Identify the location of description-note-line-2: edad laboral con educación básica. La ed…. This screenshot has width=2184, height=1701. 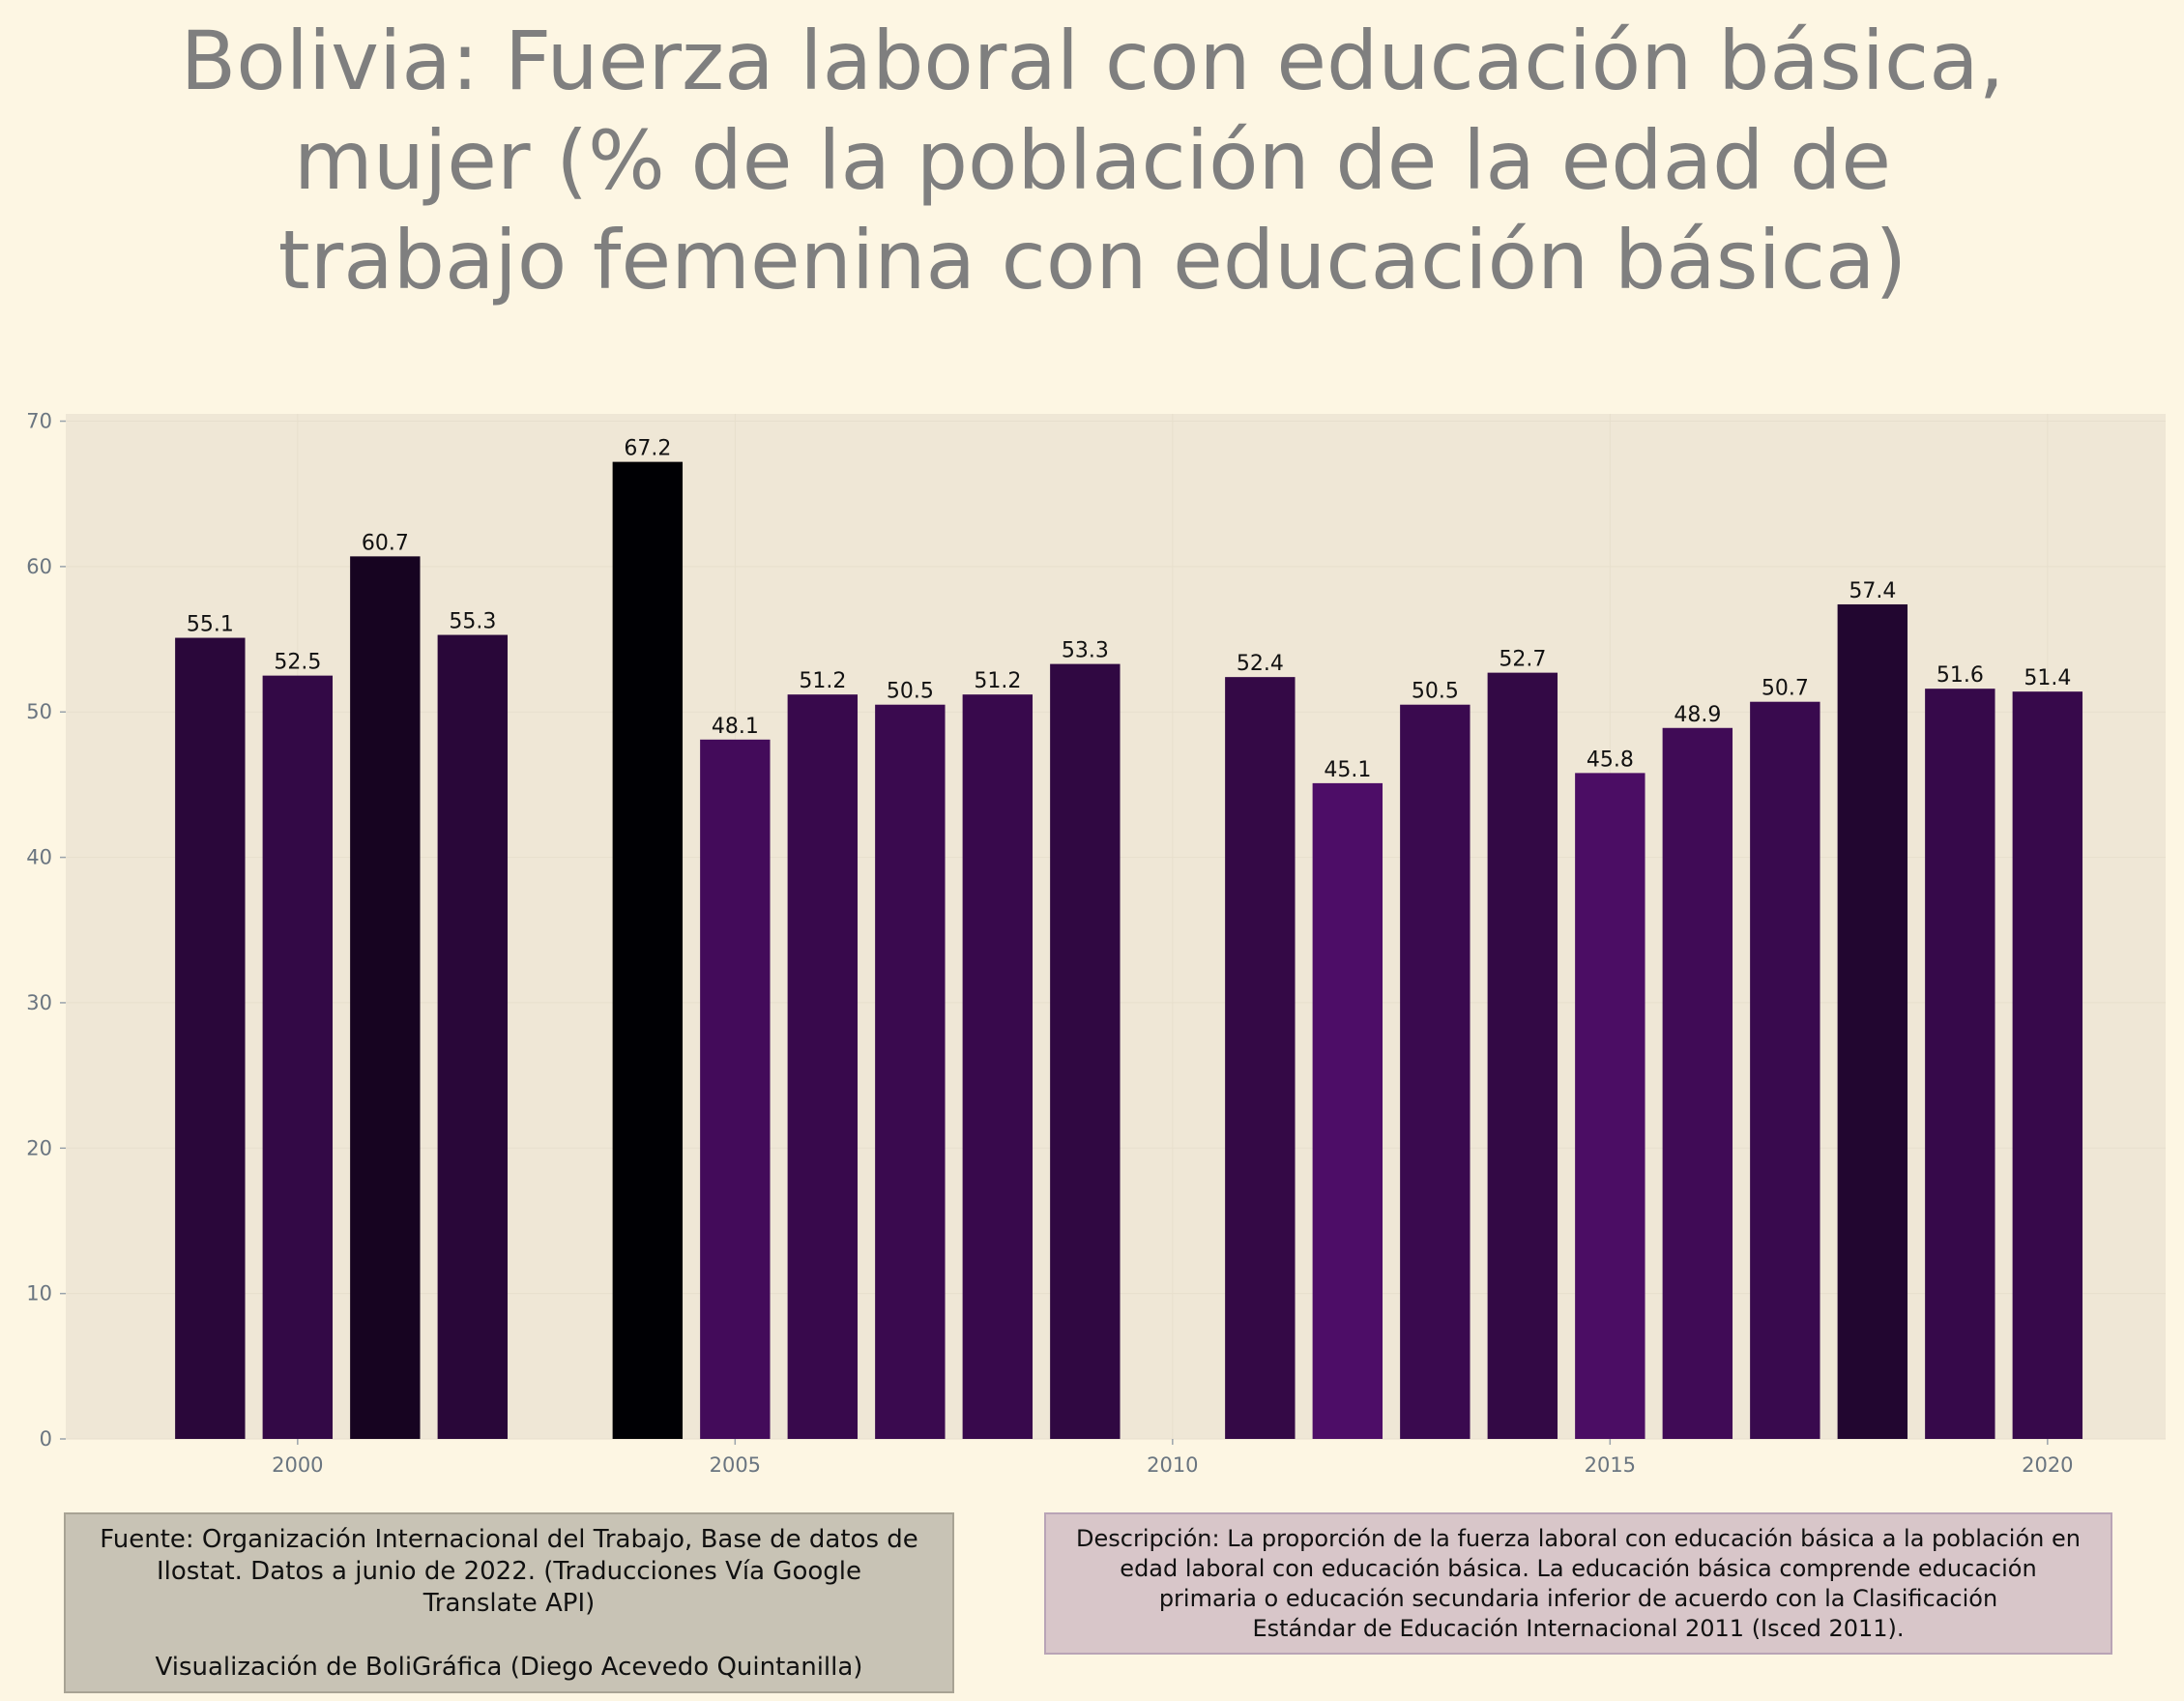
(1579, 1568).